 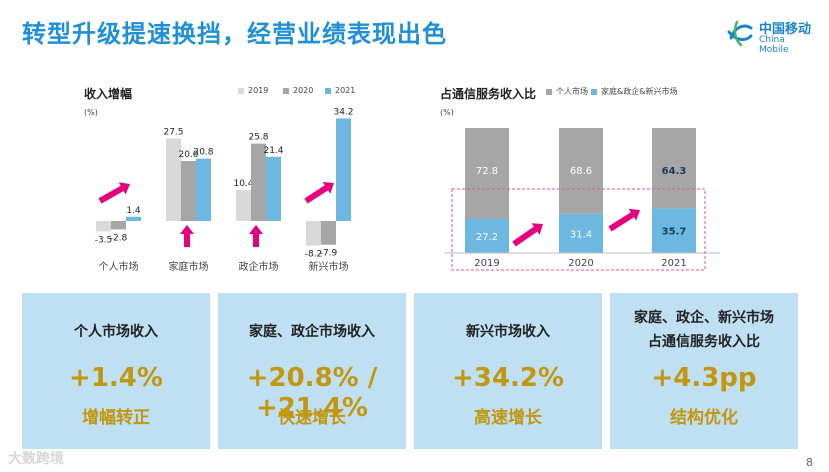 What do you see at coordinates (303, 90) in the screenshot?
I see `legend-label-2020: 2020` at bounding box center [303, 90].